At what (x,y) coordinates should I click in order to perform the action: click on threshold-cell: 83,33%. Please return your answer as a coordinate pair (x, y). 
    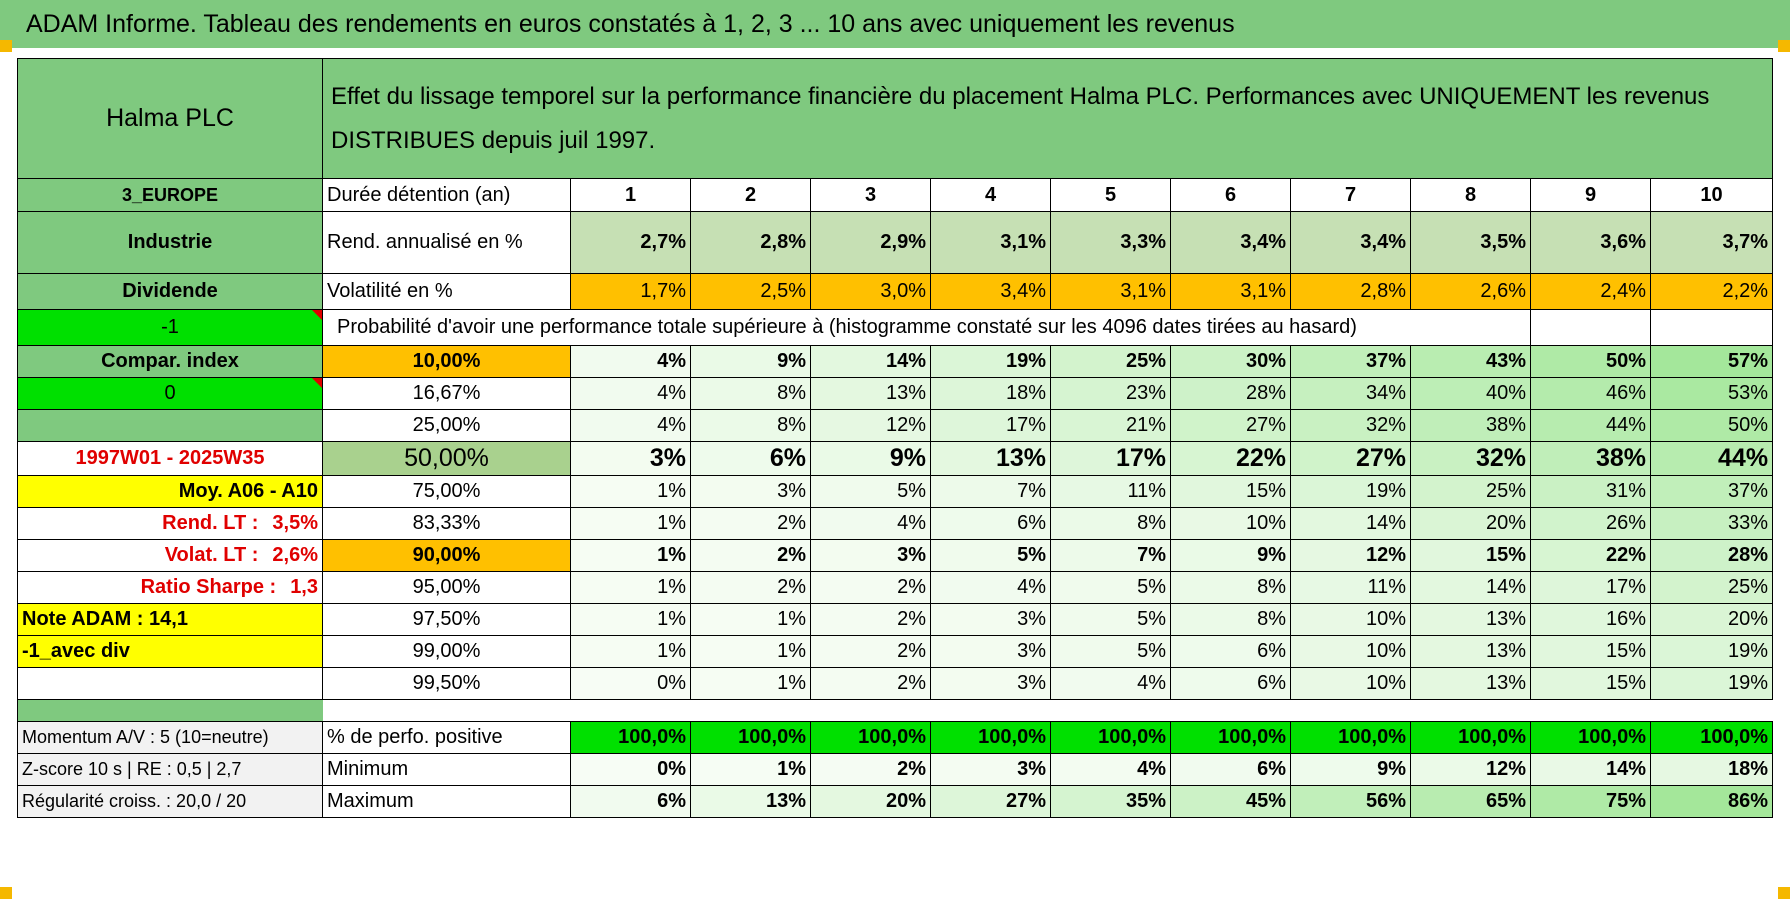
    Looking at the image, I should click on (446, 523).